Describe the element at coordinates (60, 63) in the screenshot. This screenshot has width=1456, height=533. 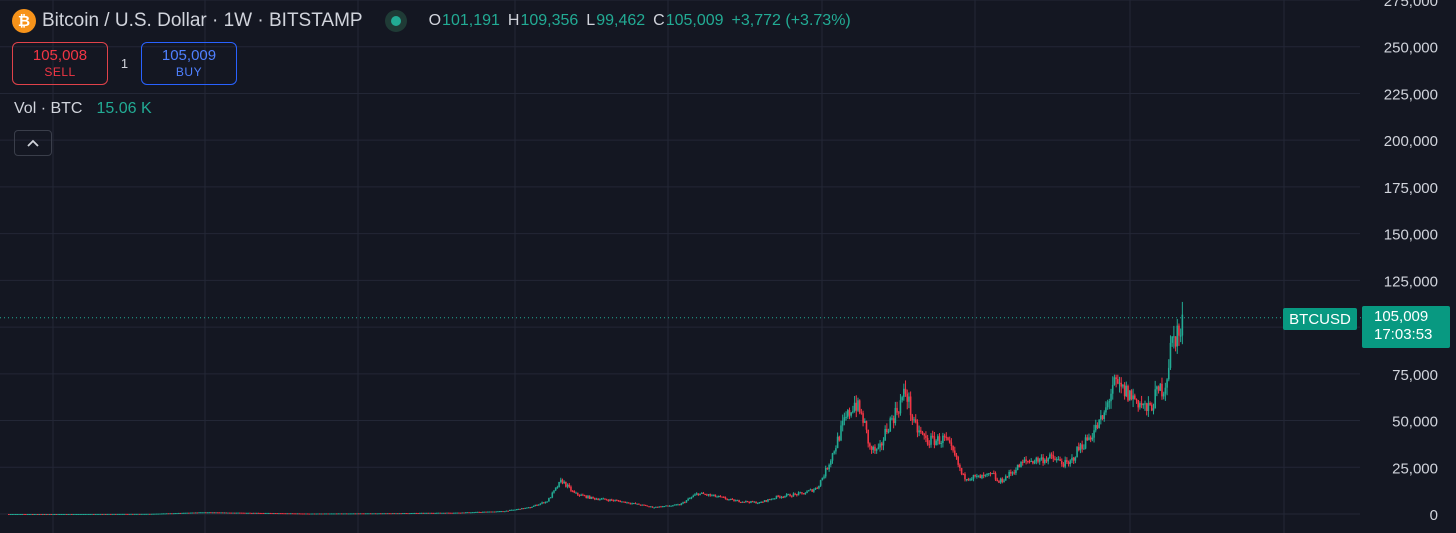
I see `sell-button: 105,008 SELL` at that location.